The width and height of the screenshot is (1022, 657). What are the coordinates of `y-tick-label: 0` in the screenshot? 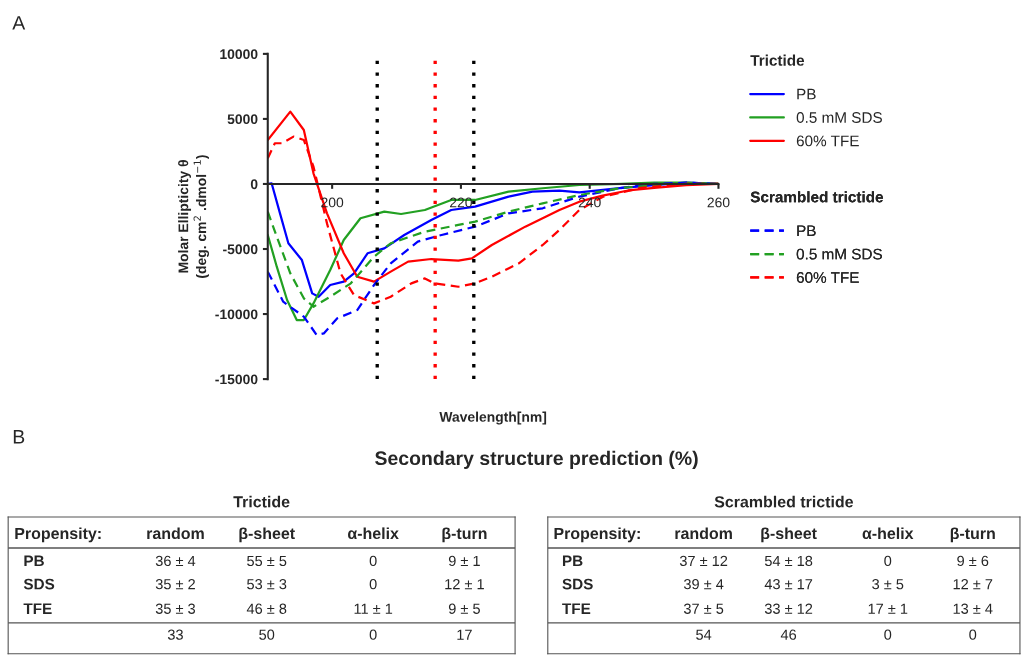 It's located at (254, 184).